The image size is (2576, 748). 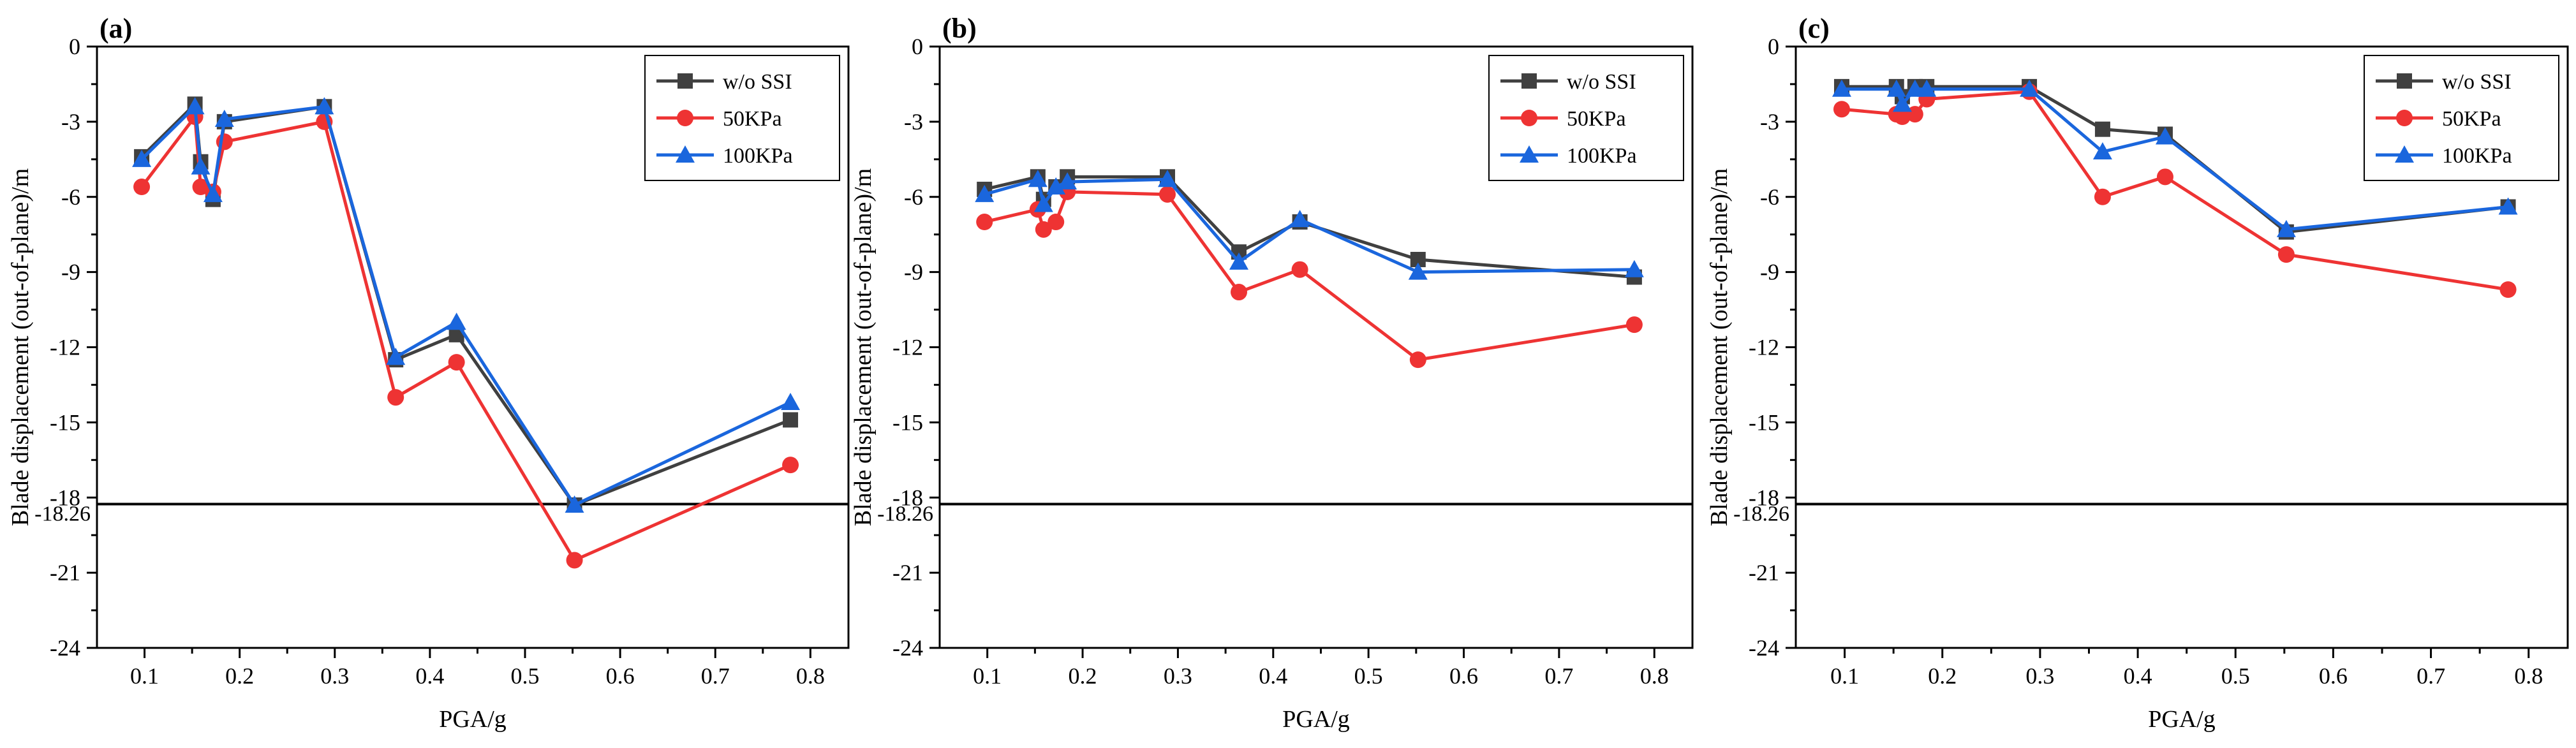 I want to click on y-tick-label: -3, so click(x=913, y=122).